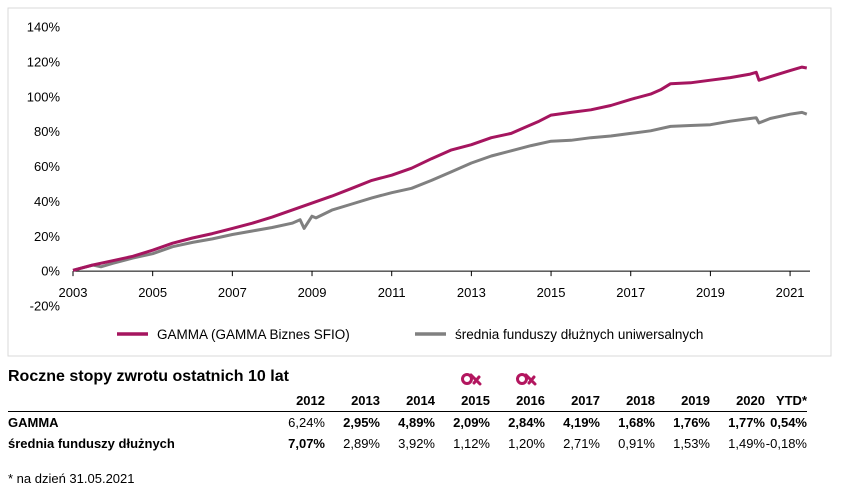  I want to click on table-cell: 0,91%, so click(636, 443).